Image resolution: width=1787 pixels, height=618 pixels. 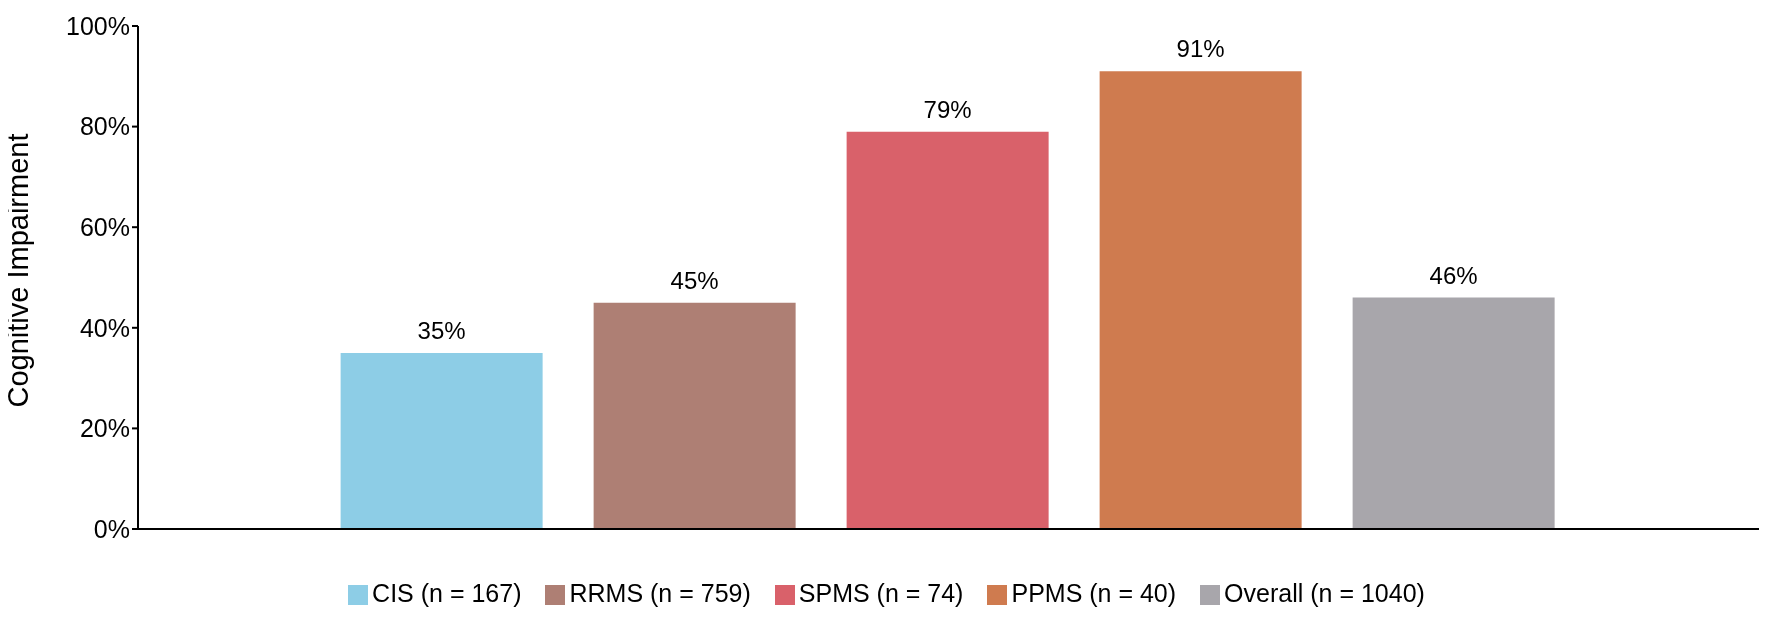 I want to click on y-tick-label: 100%, so click(x=98, y=25).